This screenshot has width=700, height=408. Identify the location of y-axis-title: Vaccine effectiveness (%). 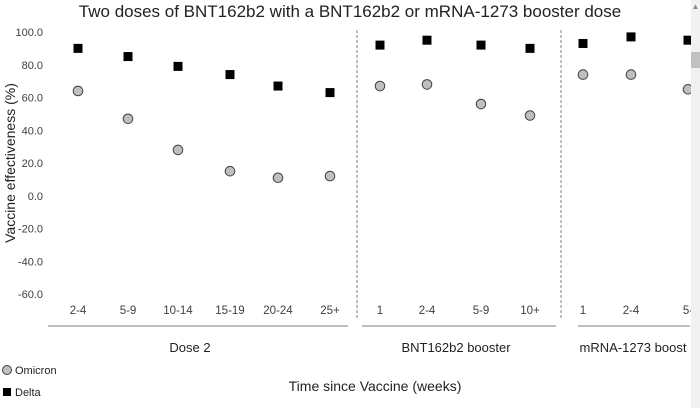
(10, 163).